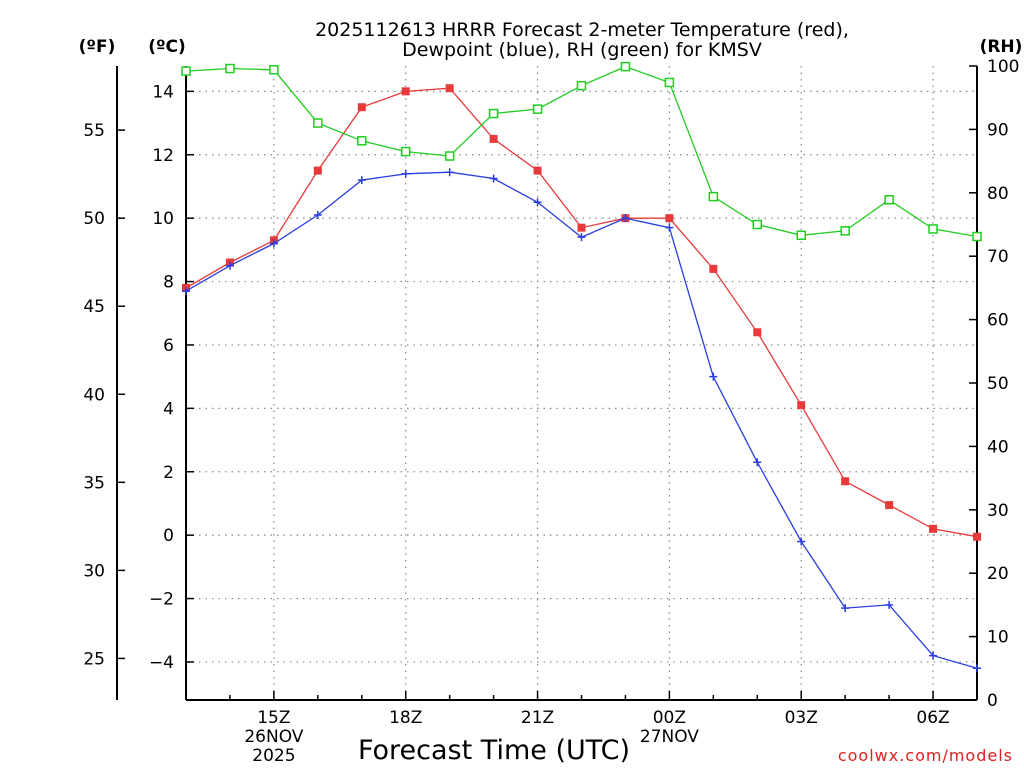 The height and width of the screenshot is (768, 1024). What do you see at coordinates (998, 130) in the screenshot?
I see `rh-tick-label: 90` at bounding box center [998, 130].